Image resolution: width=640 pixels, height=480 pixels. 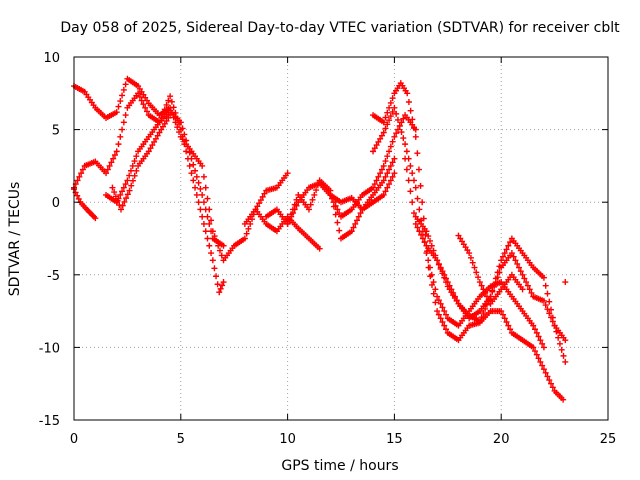 I want to click on series-track-n, so click(x=490, y=269).